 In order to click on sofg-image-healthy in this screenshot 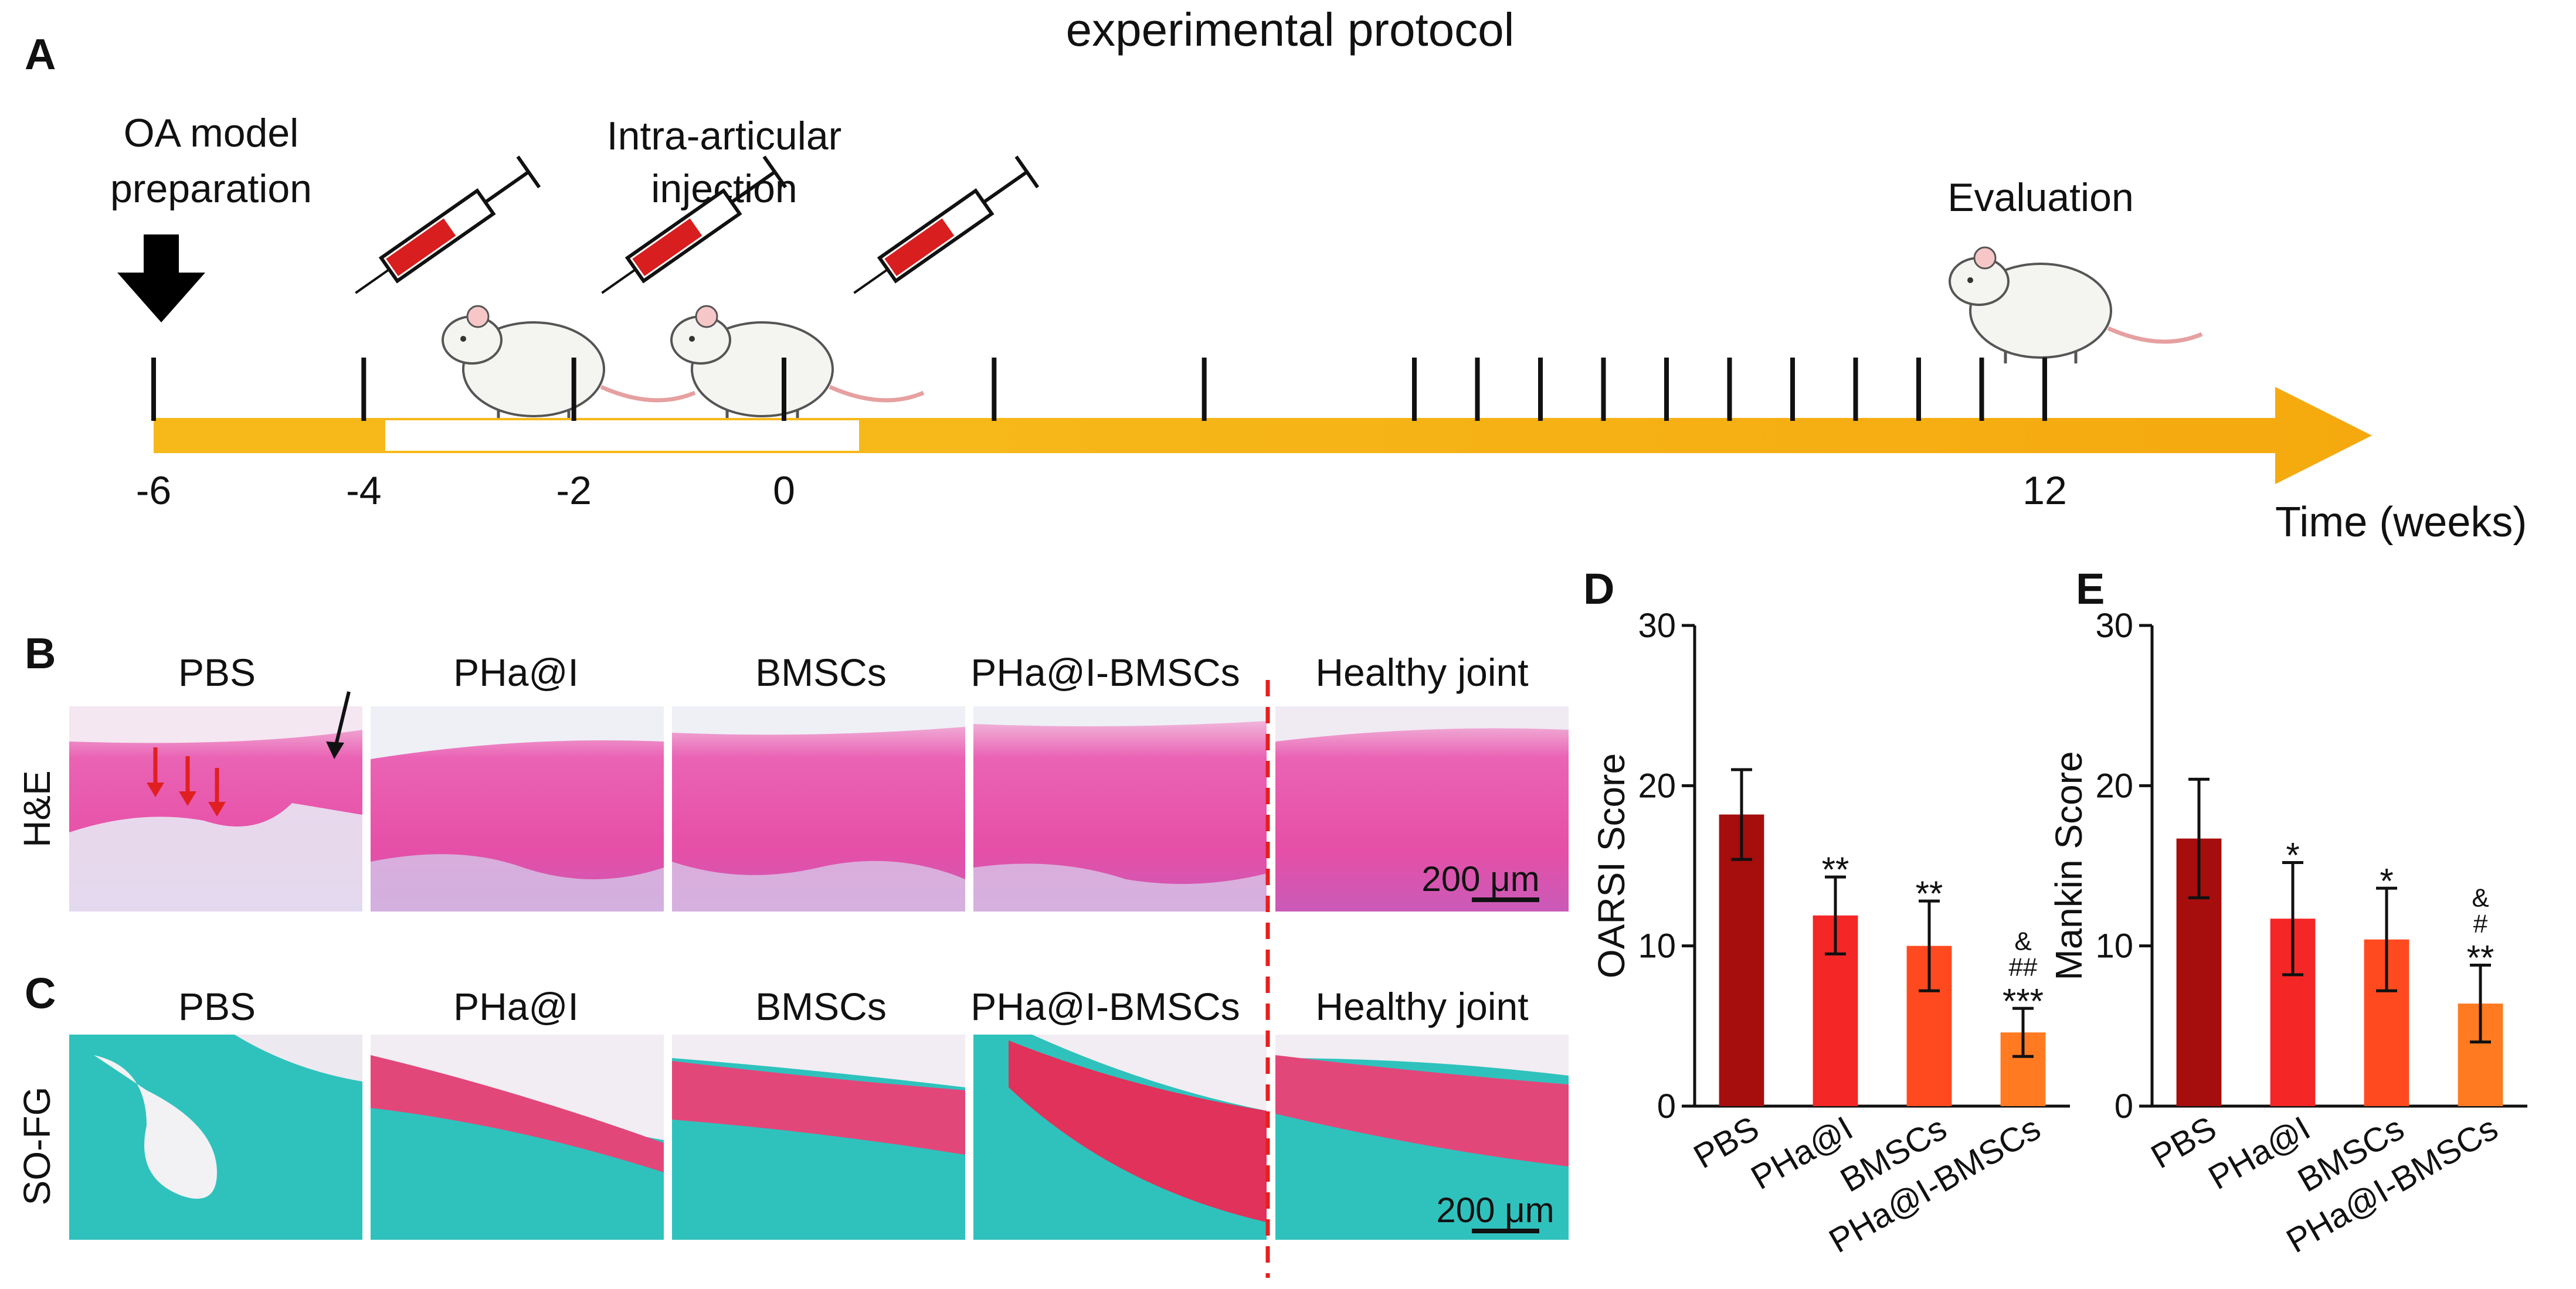, I will do `click(1422, 1137)`.